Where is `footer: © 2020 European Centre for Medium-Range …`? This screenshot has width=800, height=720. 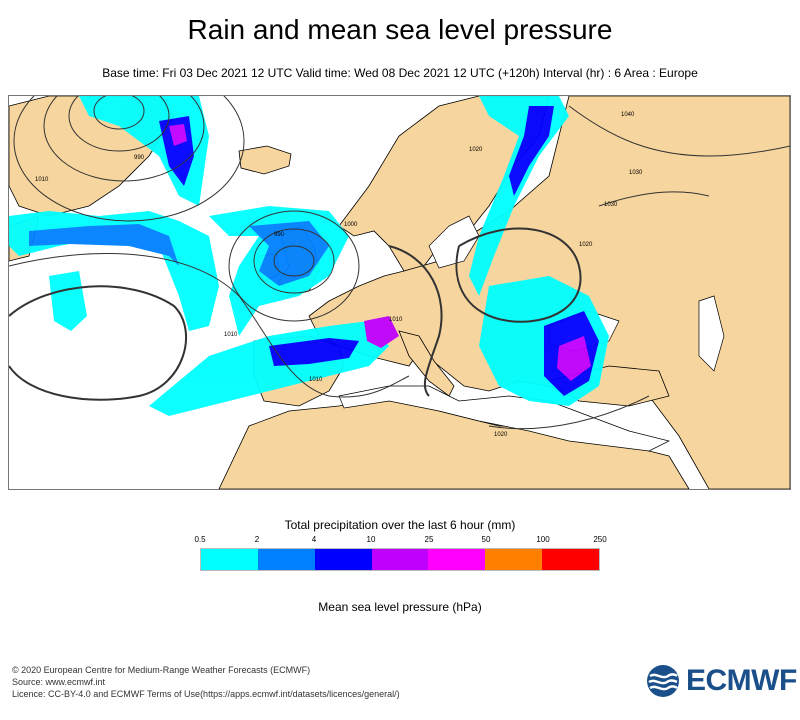
footer: © 2020 European Centre for Medium-Range … is located at coordinates (206, 682).